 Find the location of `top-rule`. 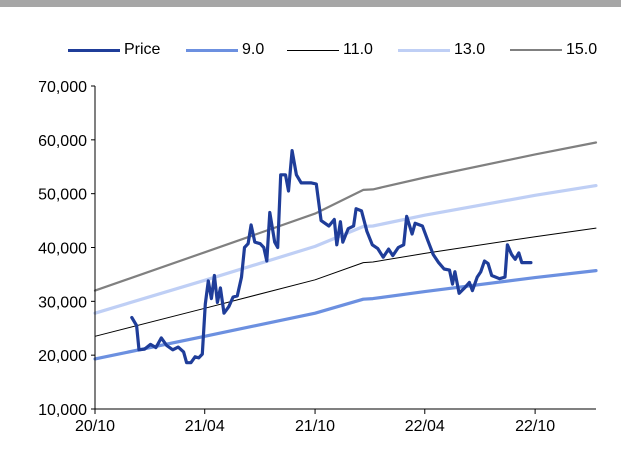

top-rule is located at coordinates (310, 3).